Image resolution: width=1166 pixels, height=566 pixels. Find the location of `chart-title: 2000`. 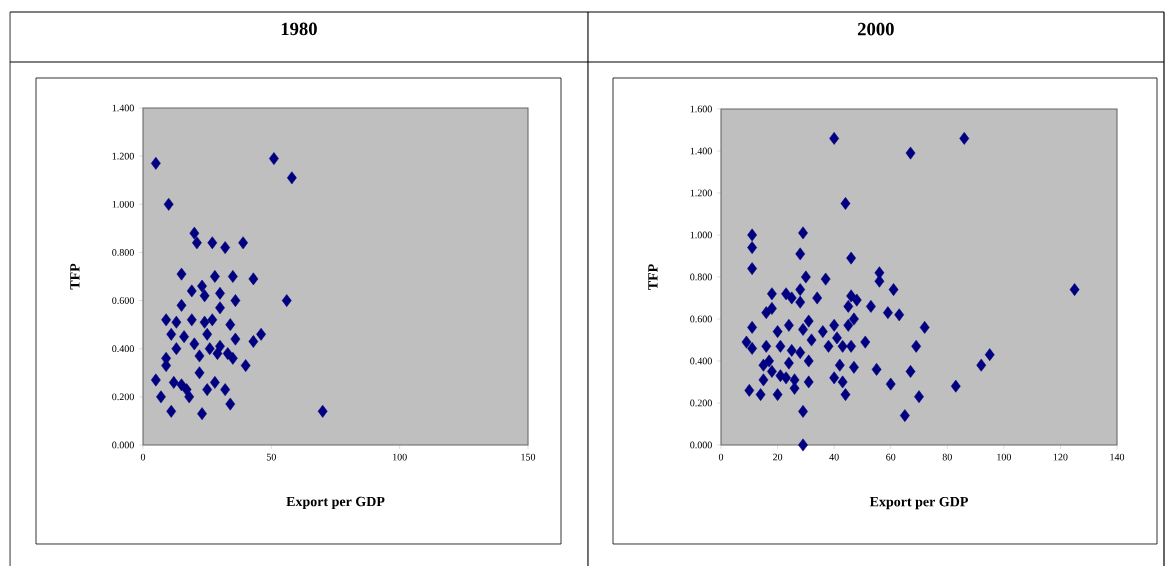

chart-title: 2000 is located at coordinates (875, 29).